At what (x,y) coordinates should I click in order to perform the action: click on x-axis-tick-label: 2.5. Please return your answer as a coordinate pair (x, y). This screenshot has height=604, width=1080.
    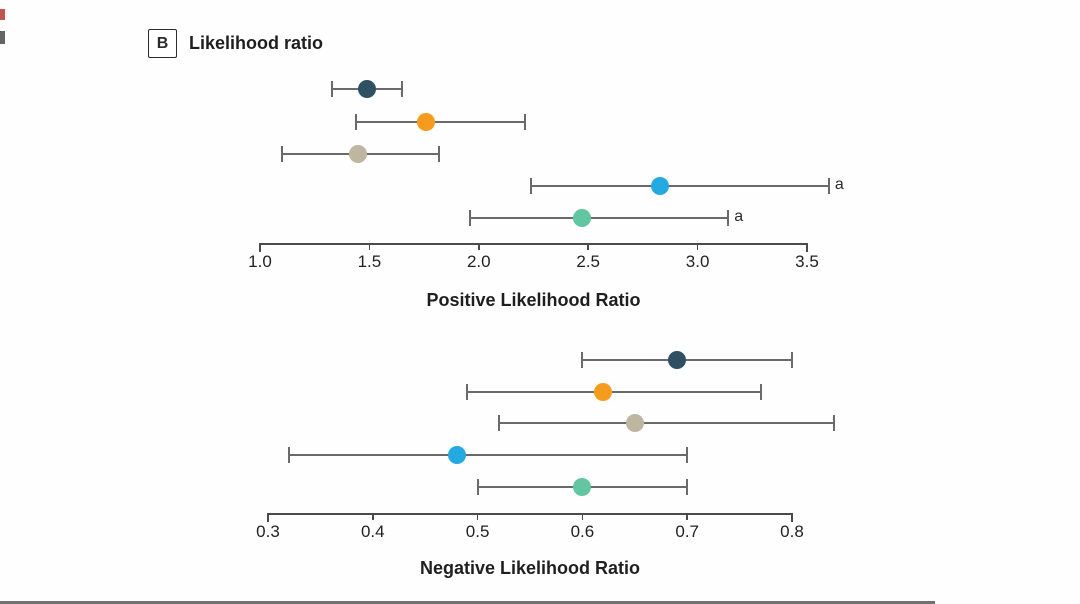
    Looking at the image, I should click on (588, 261).